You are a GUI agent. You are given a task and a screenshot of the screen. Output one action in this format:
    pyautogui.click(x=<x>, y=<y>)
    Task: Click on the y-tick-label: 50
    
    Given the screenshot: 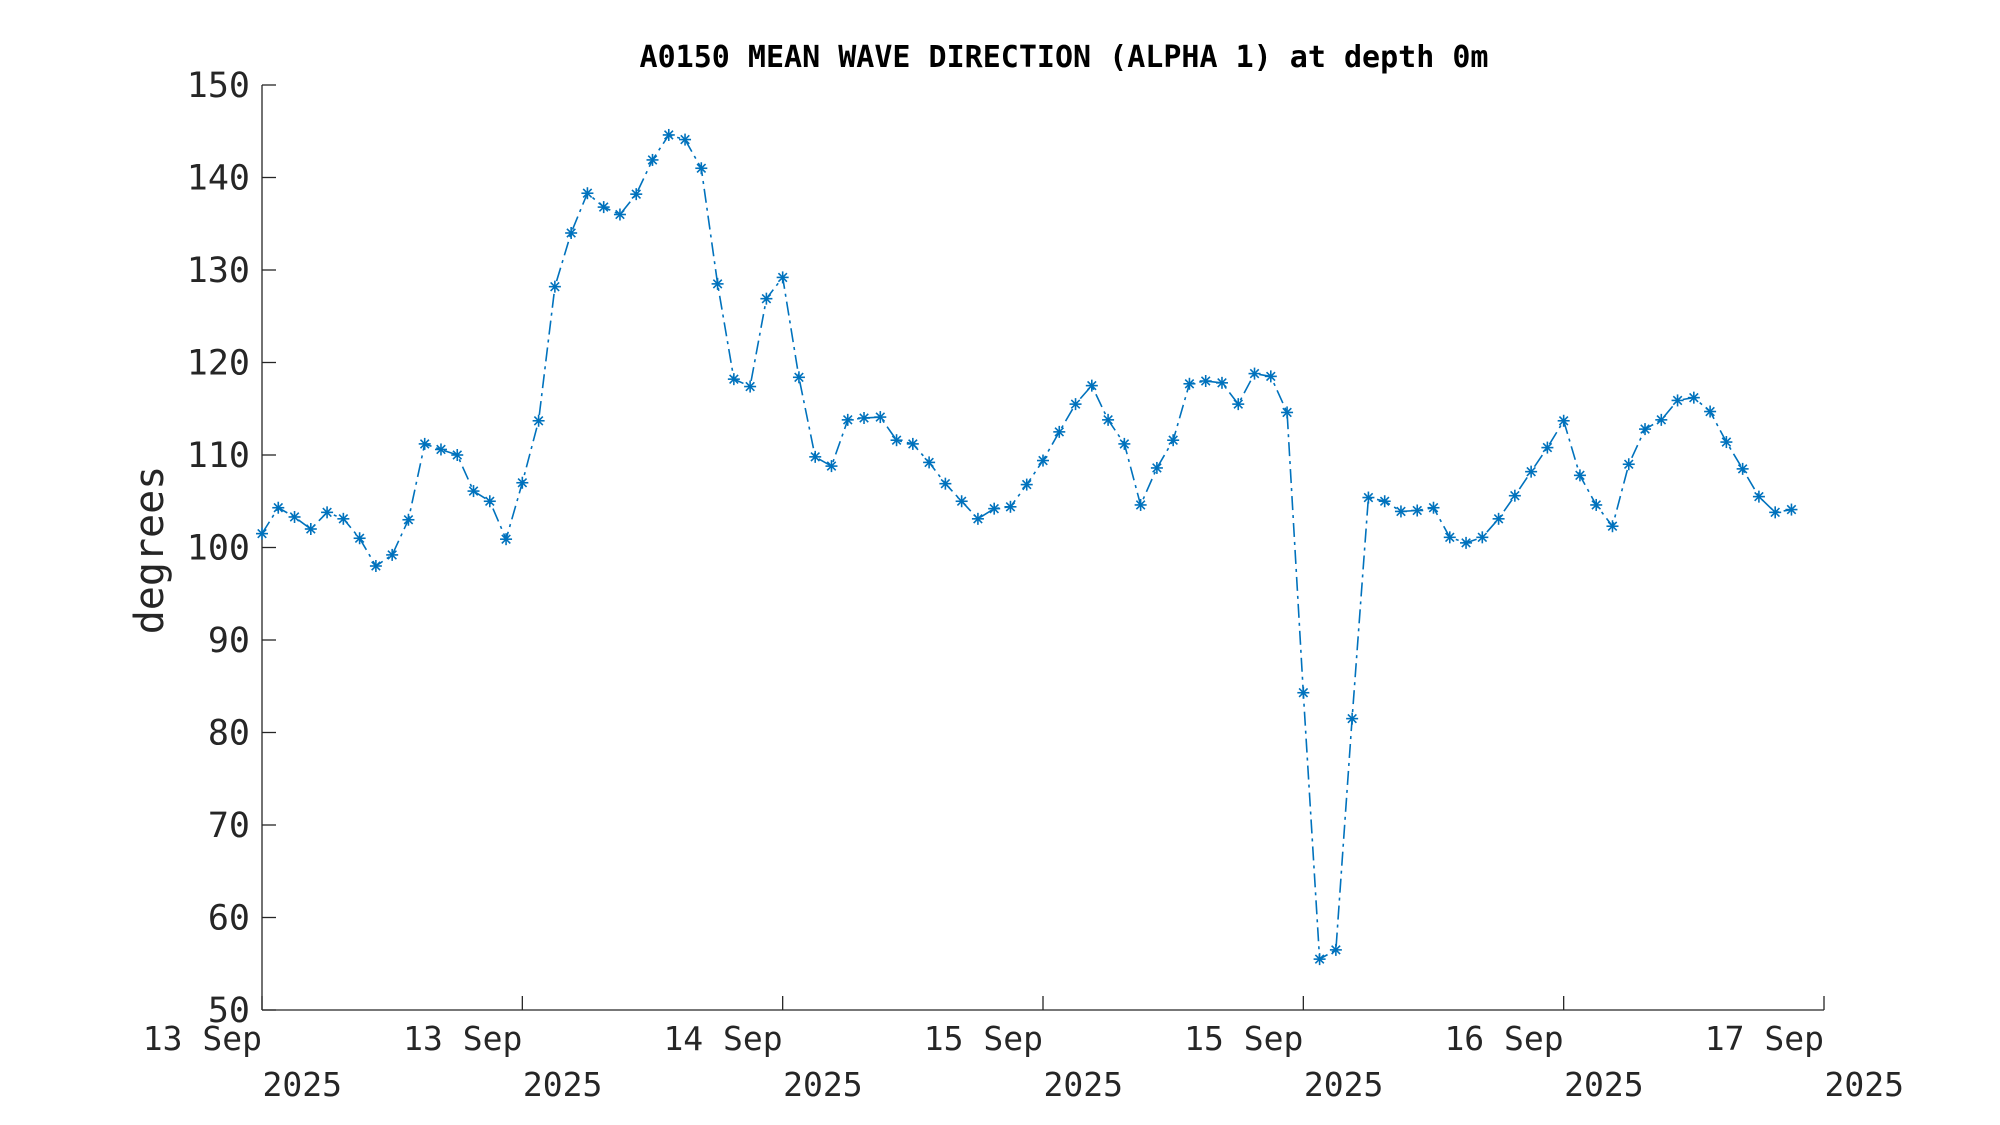 What is the action you would take?
    pyautogui.click(x=229, y=1011)
    